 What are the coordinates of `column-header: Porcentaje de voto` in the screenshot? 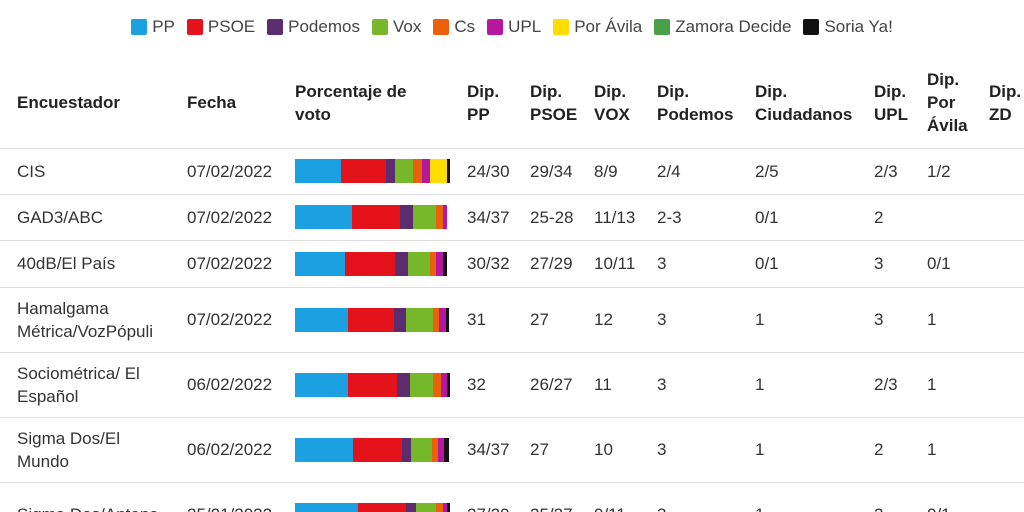 It's located at (351, 103).